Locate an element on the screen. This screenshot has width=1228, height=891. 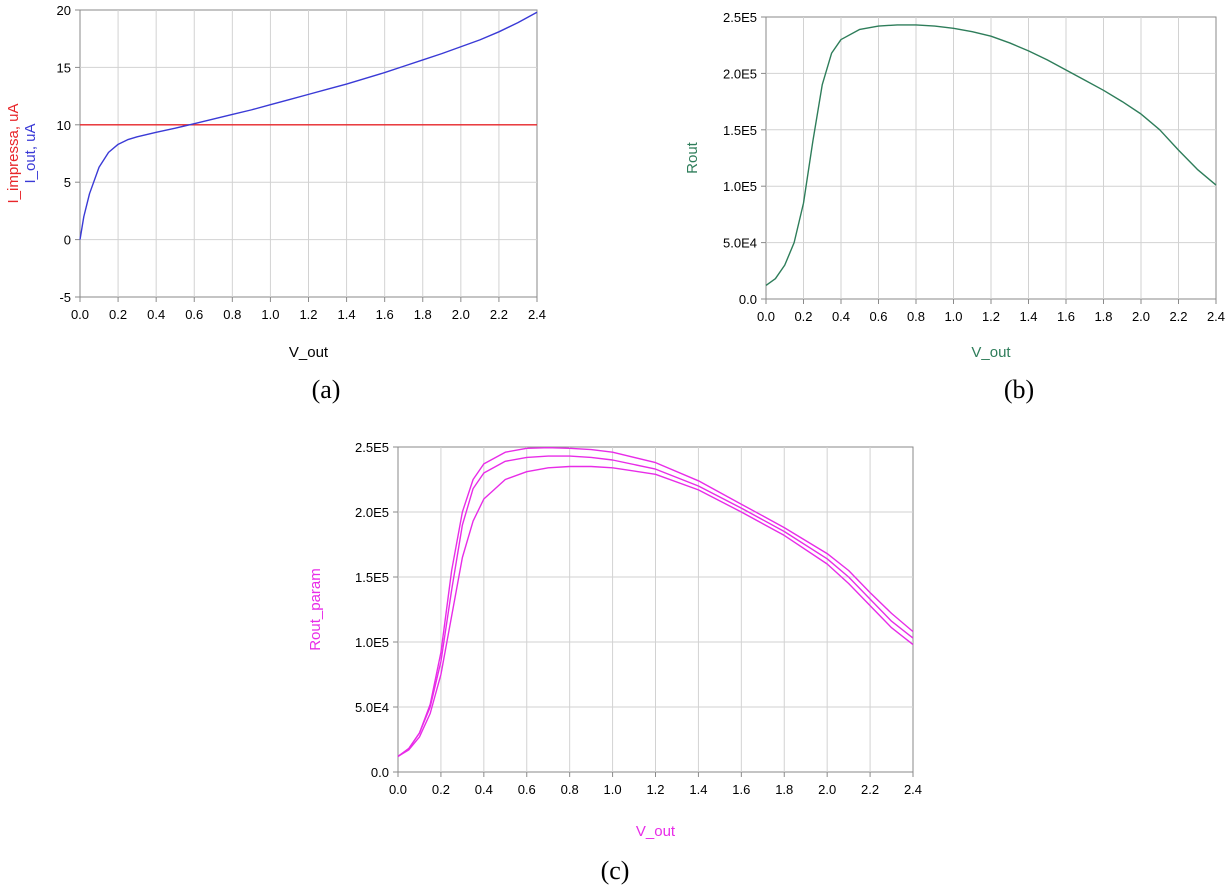
y-axis-label-part: I_out, uA is located at coordinates (30, 153).